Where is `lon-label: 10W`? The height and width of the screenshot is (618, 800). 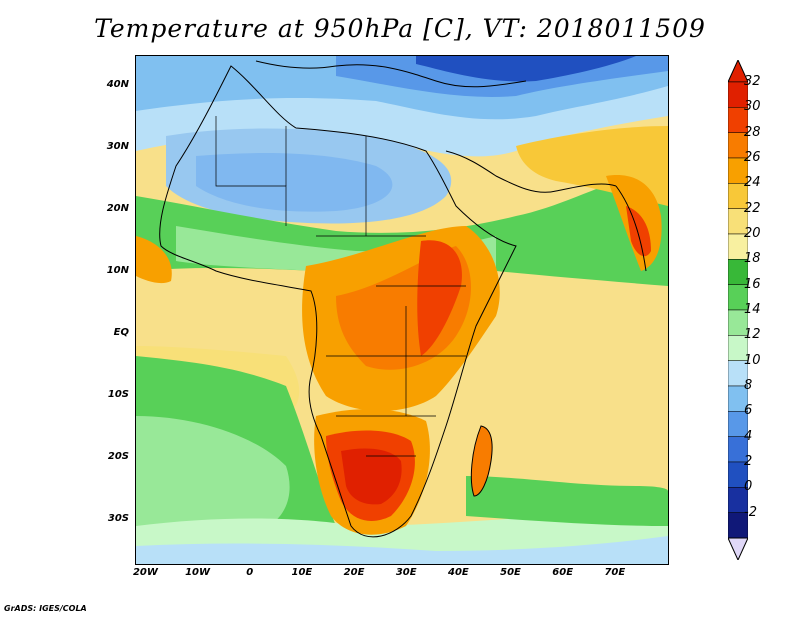
lon-label: 10W is located at coordinates (198, 572).